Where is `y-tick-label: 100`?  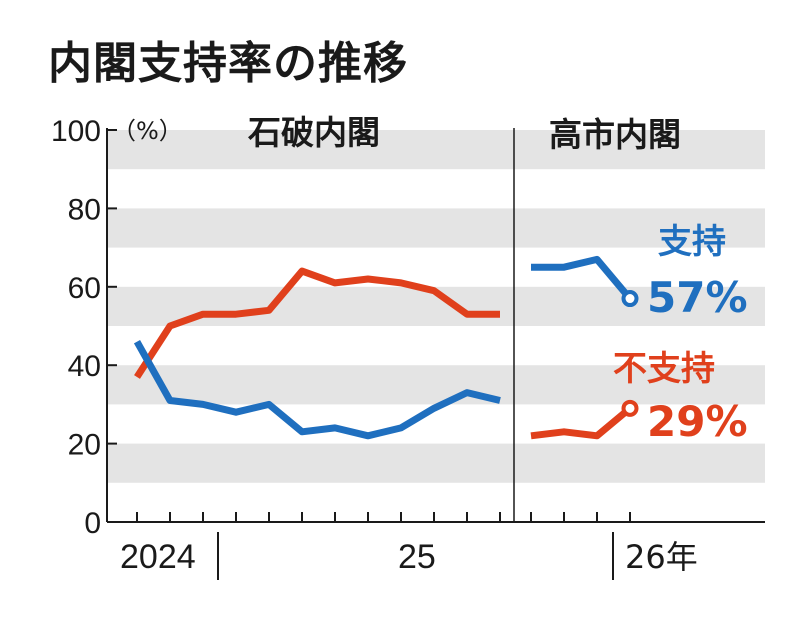
y-tick-label: 100 is located at coordinates (76, 131).